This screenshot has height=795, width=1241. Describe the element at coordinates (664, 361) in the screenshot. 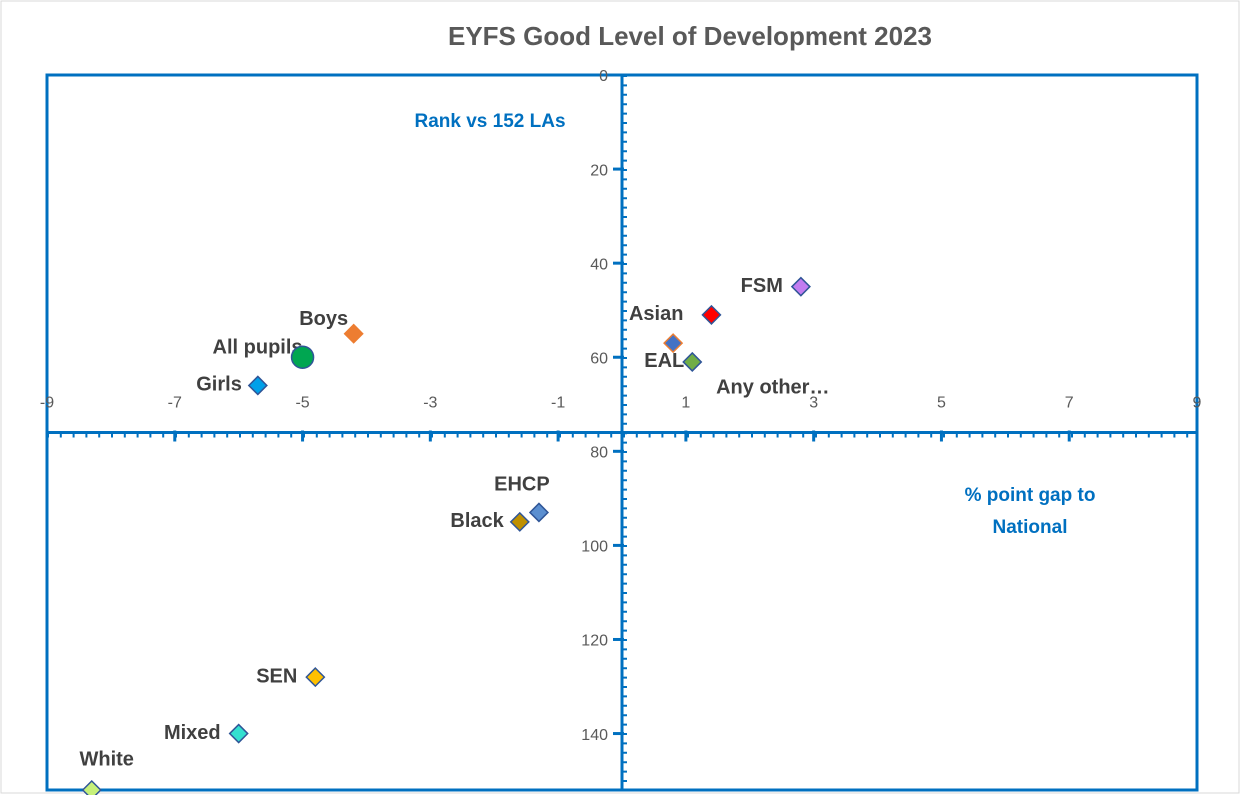

I see `point-label: EAL` at that location.